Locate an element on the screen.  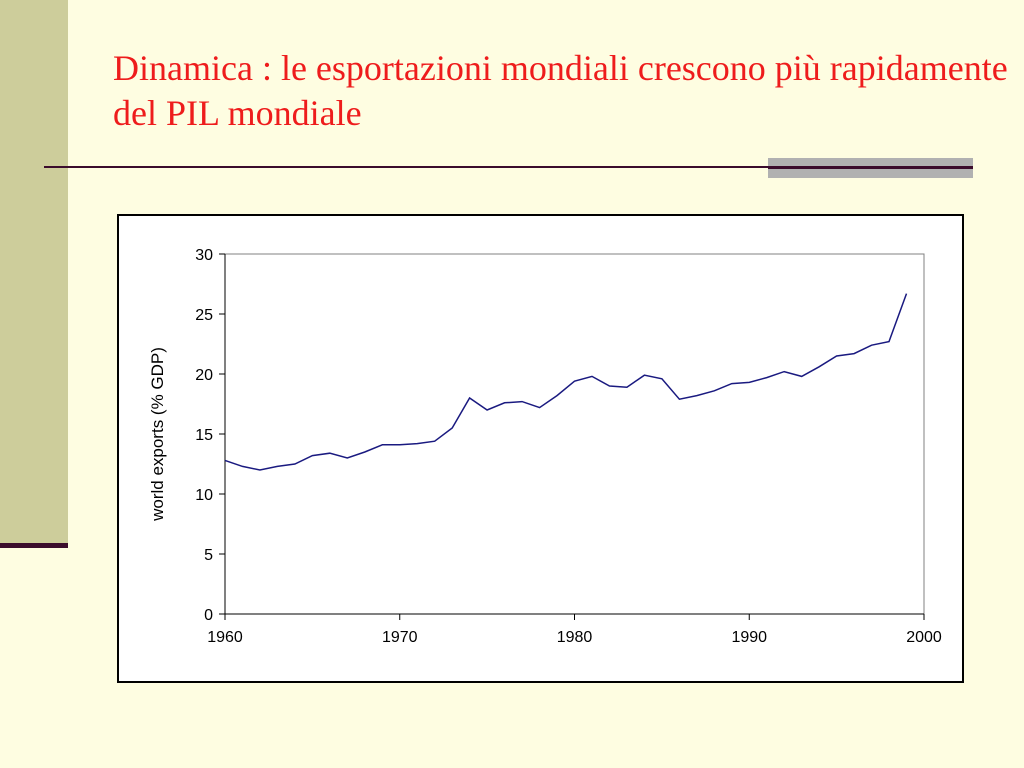
y-axis-label: world exports (% GDP) is located at coordinates (157, 434).